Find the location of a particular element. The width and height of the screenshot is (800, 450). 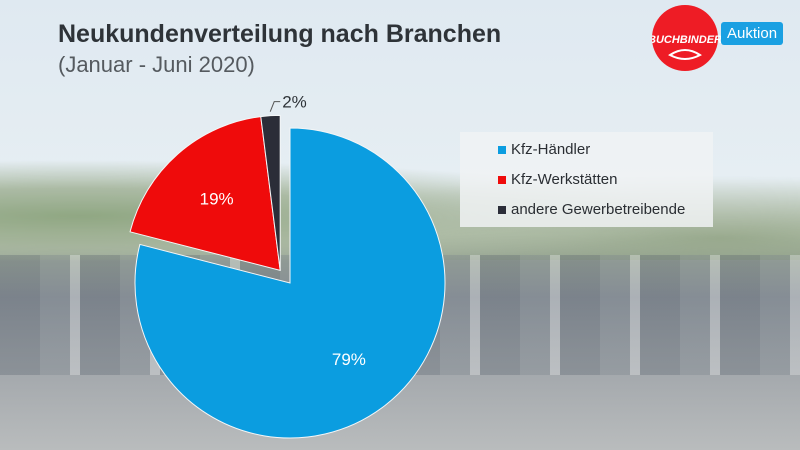

legend-item: Kfz-Händler is located at coordinates (544, 149).